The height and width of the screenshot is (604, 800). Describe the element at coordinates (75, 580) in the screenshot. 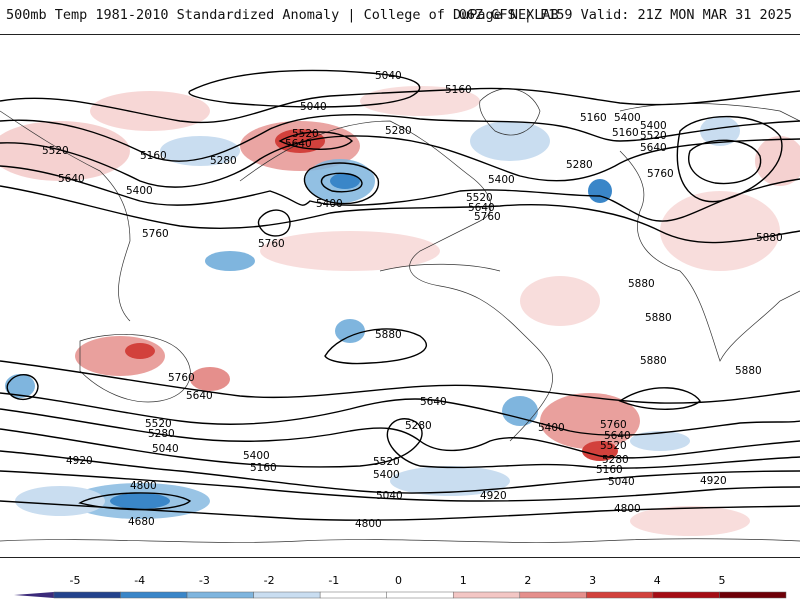

I see `colorbar-tick-label: -5` at that location.